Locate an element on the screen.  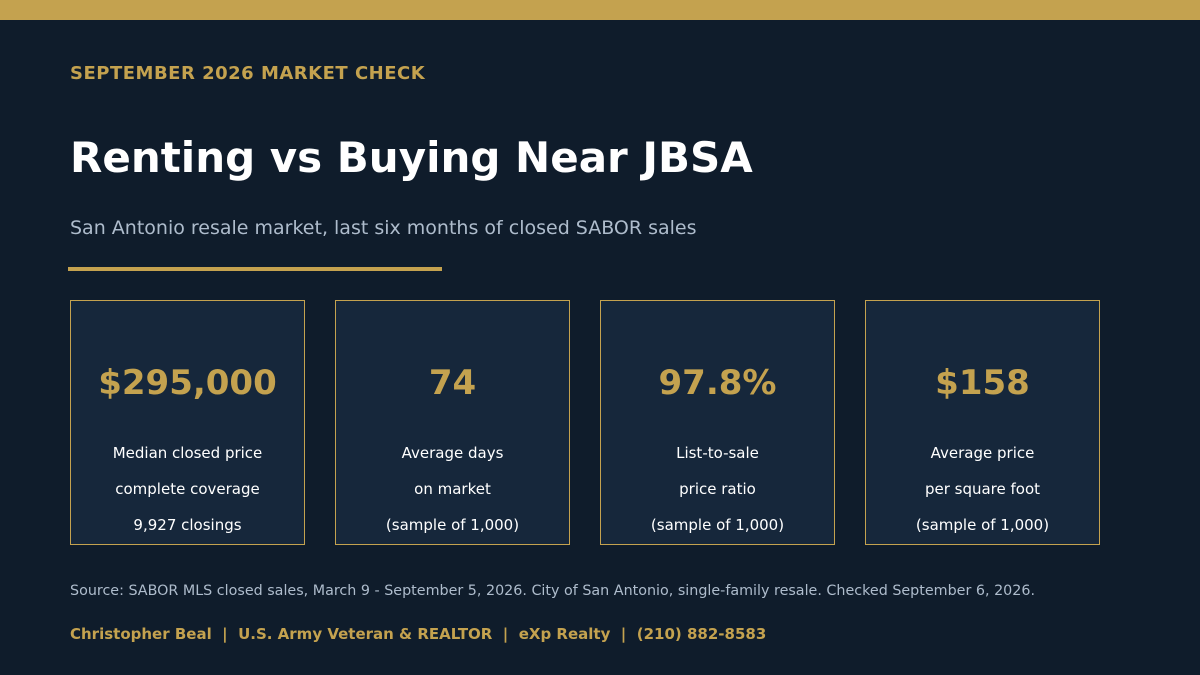
top-accent-bar is located at coordinates (600, 10).